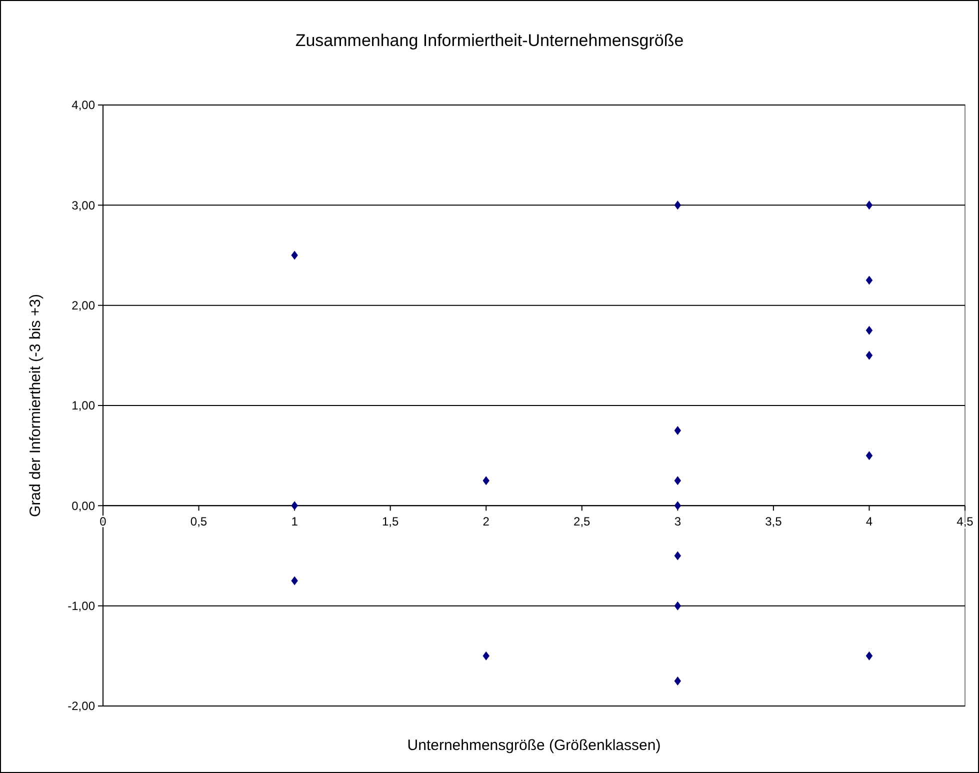 Image resolution: width=979 pixels, height=773 pixels. Describe the element at coordinates (294, 521) in the screenshot. I see `x-tick-label: 1` at that location.